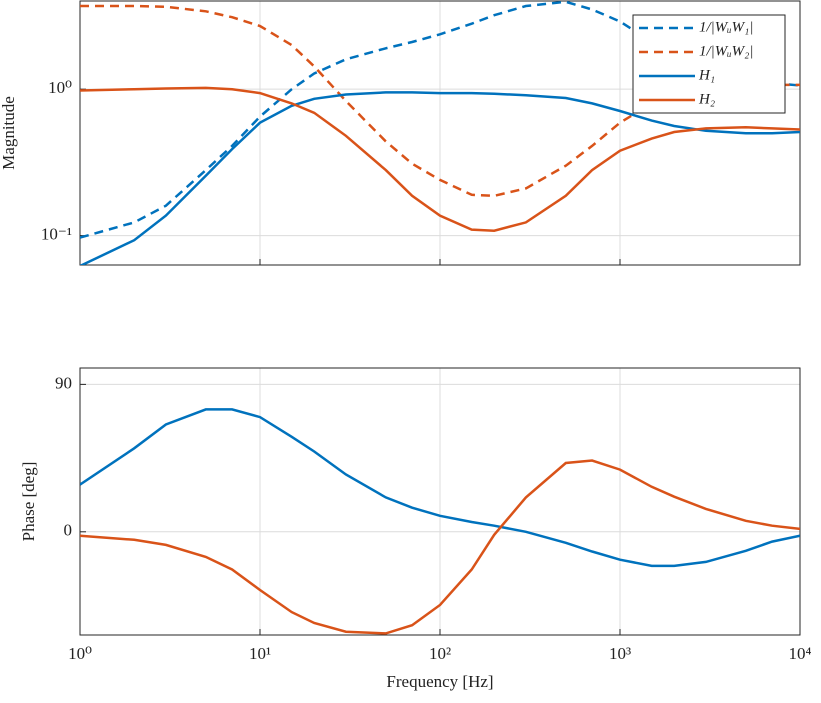 The width and height of the screenshot is (821, 703). What do you see at coordinates (63, 382) in the screenshot?
I see `y-tick-label: 90` at bounding box center [63, 382].